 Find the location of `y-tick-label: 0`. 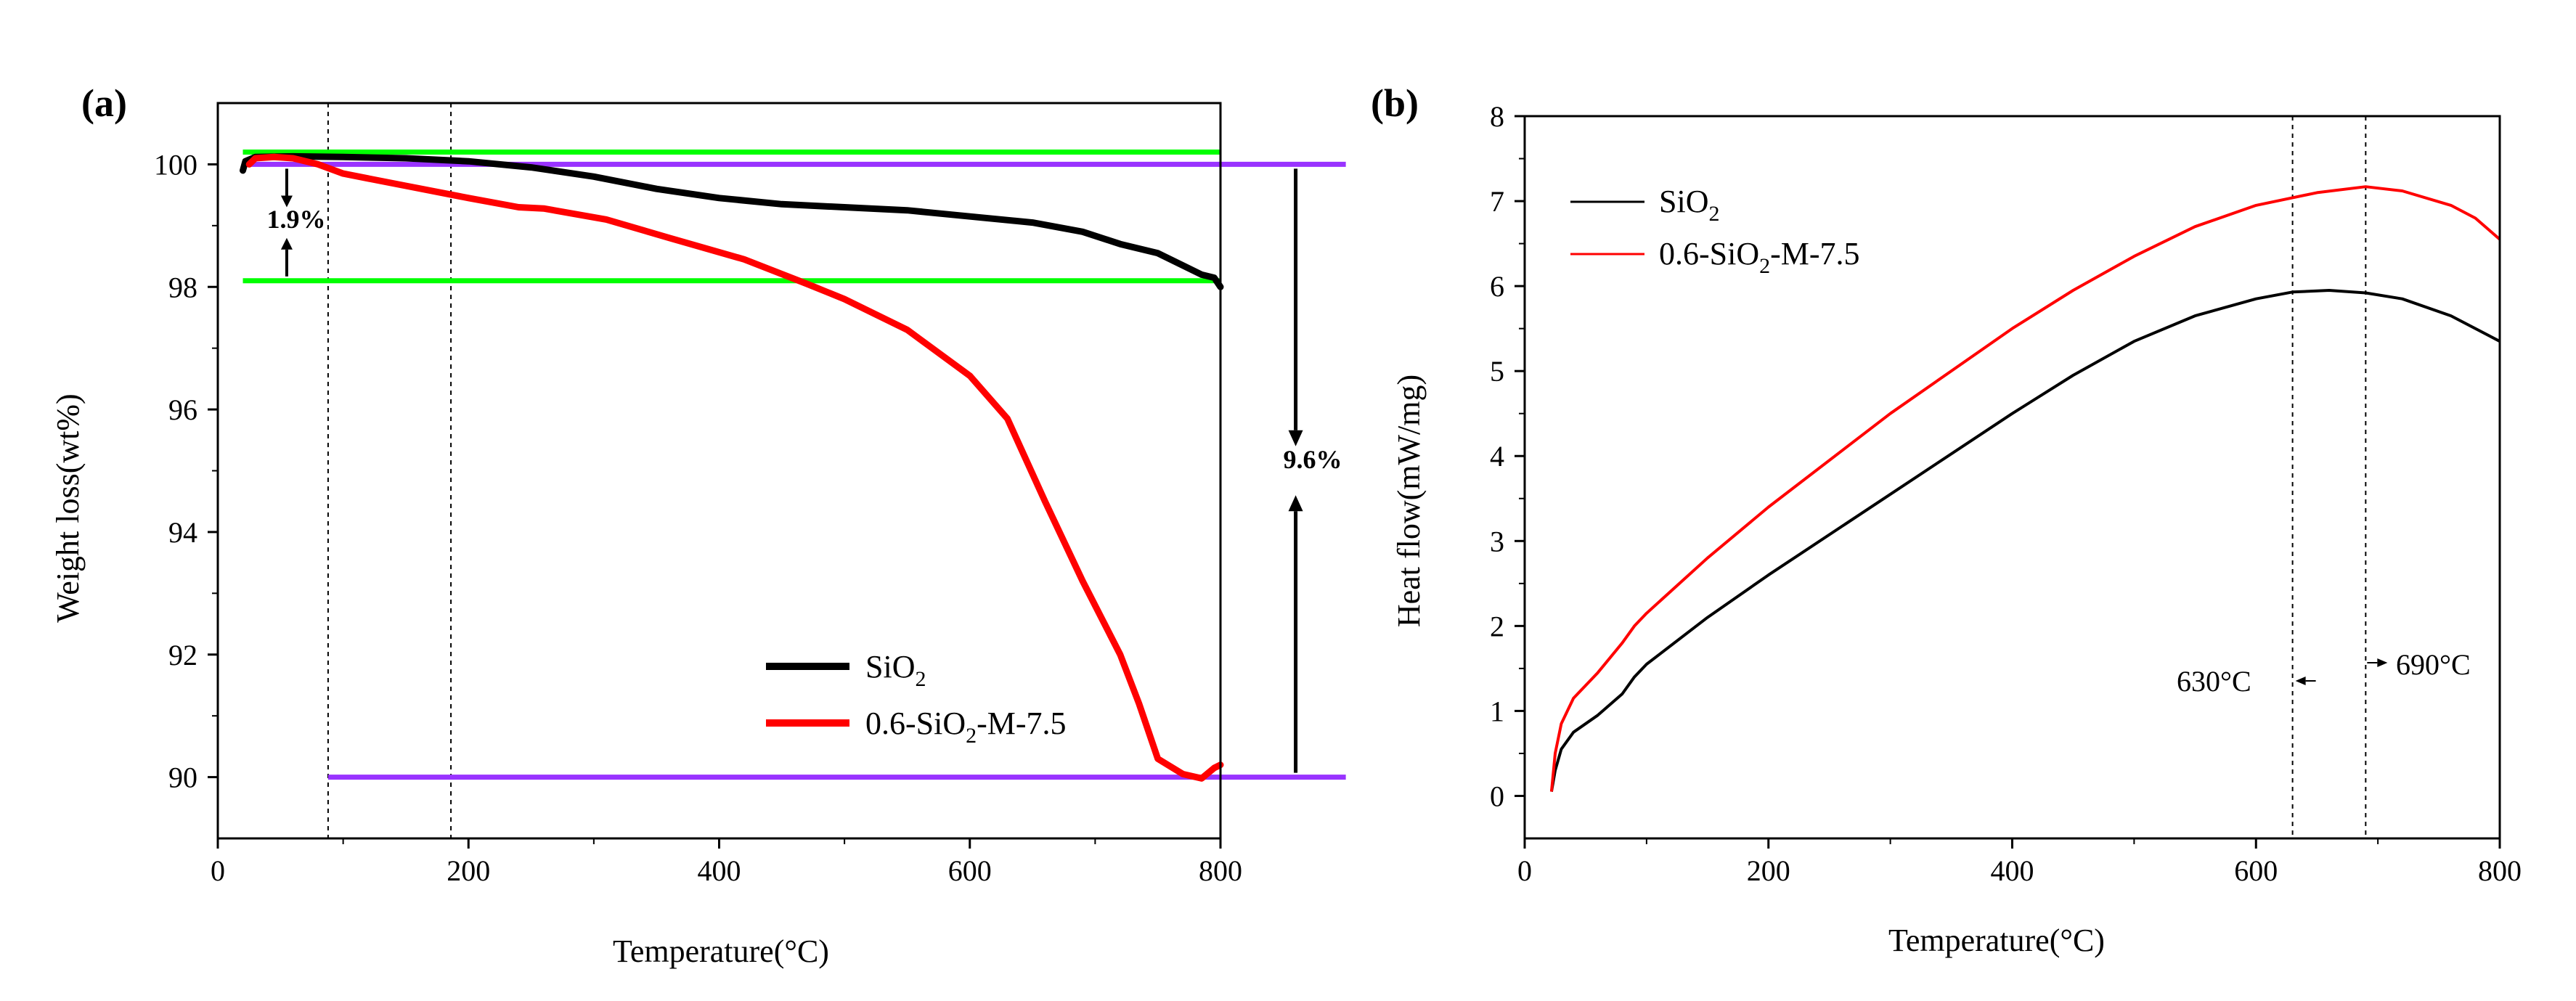

y-tick-label: 0 is located at coordinates (1497, 796).